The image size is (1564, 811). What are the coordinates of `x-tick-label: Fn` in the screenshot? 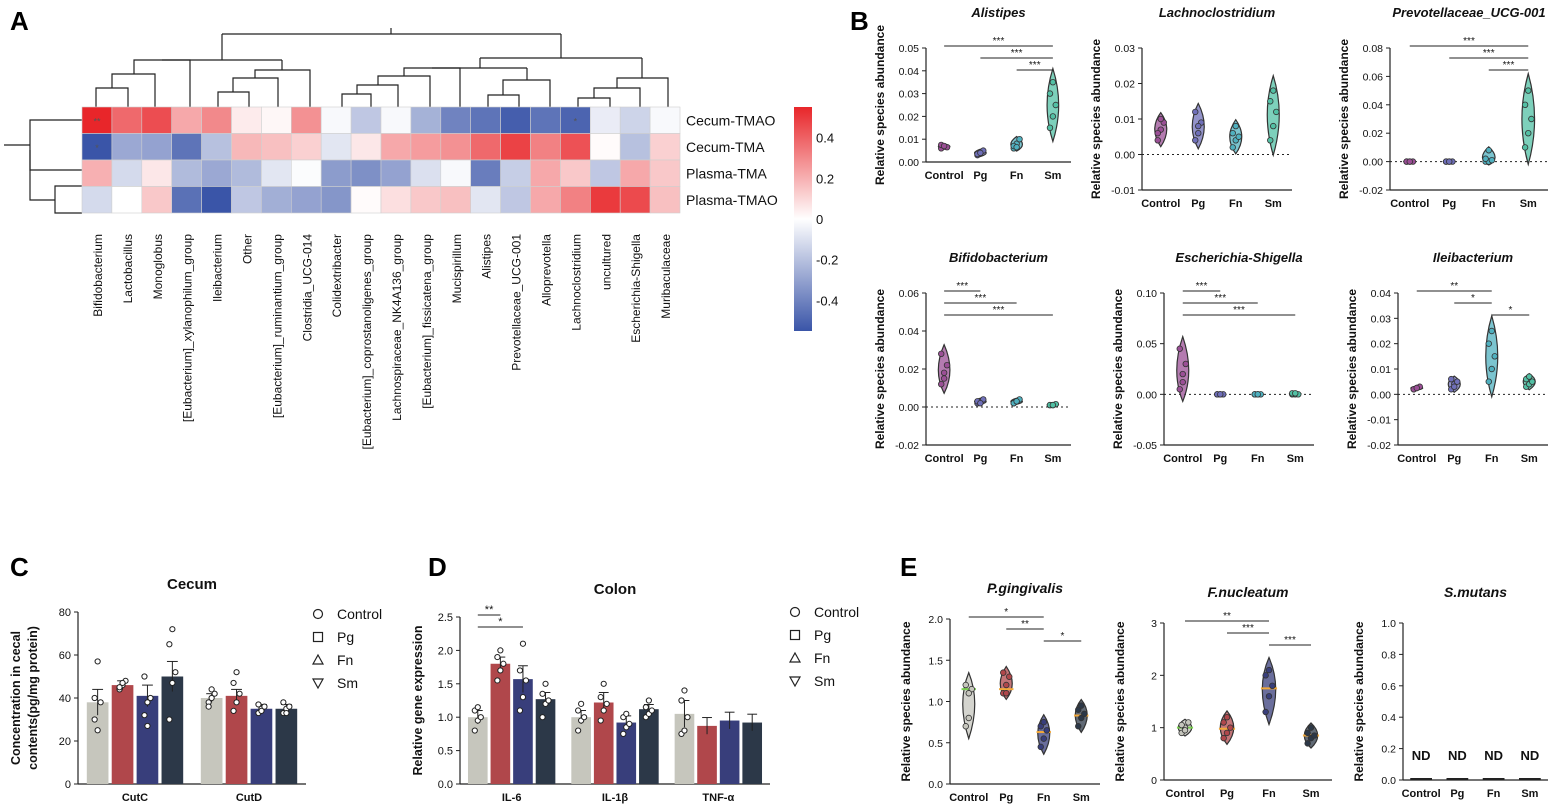 It's located at (1044, 798).